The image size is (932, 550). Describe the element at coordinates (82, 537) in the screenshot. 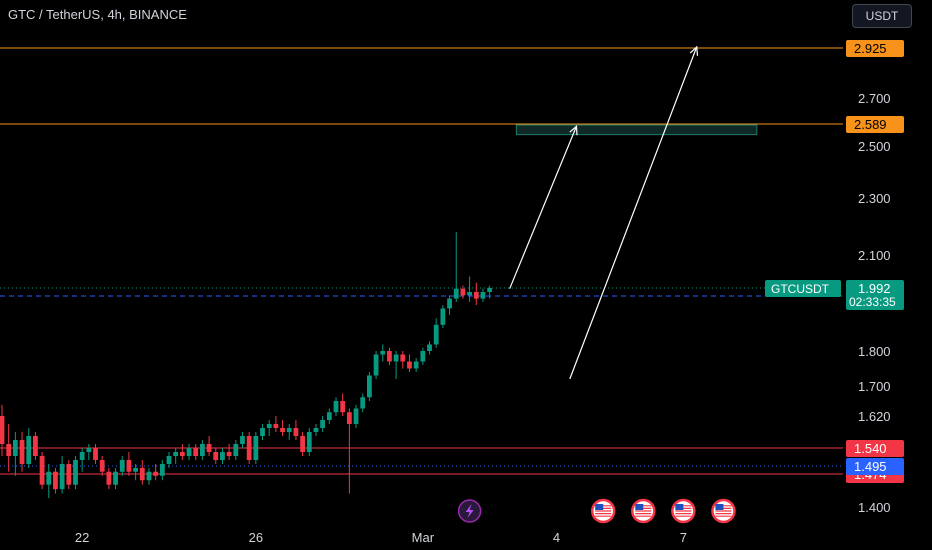

I see `x-axis-tick-label: 22` at that location.